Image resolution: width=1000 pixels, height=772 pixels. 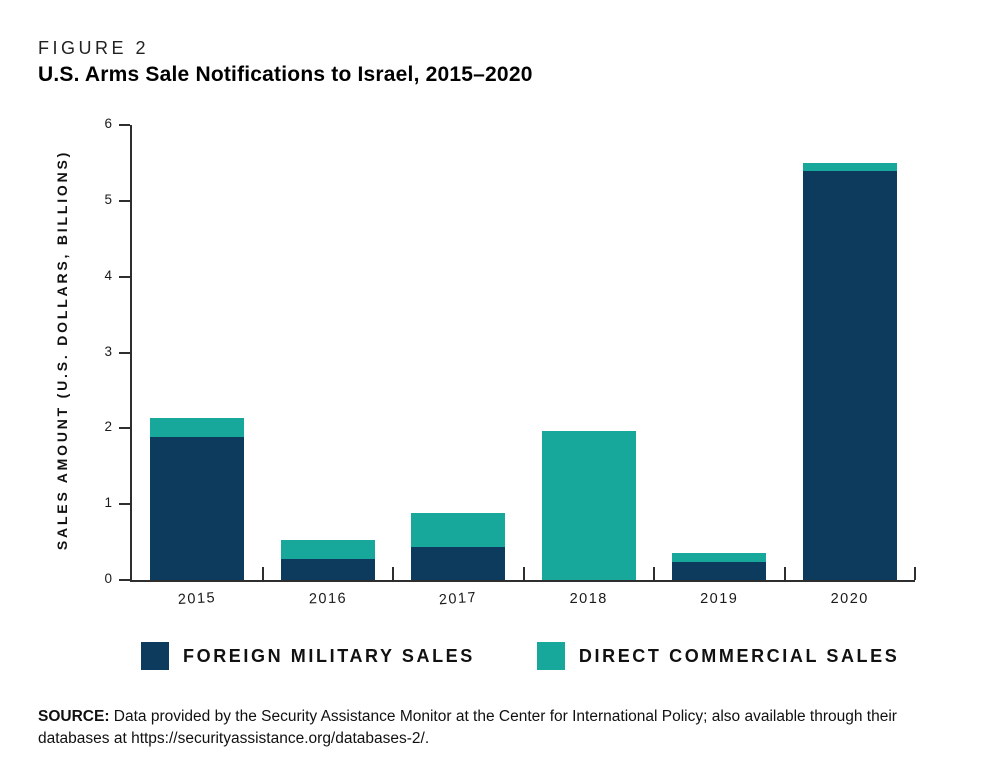 What do you see at coordinates (197, 508) in the screenshot?
I see `bar-2015-fms` at bounding box center [197, 508].